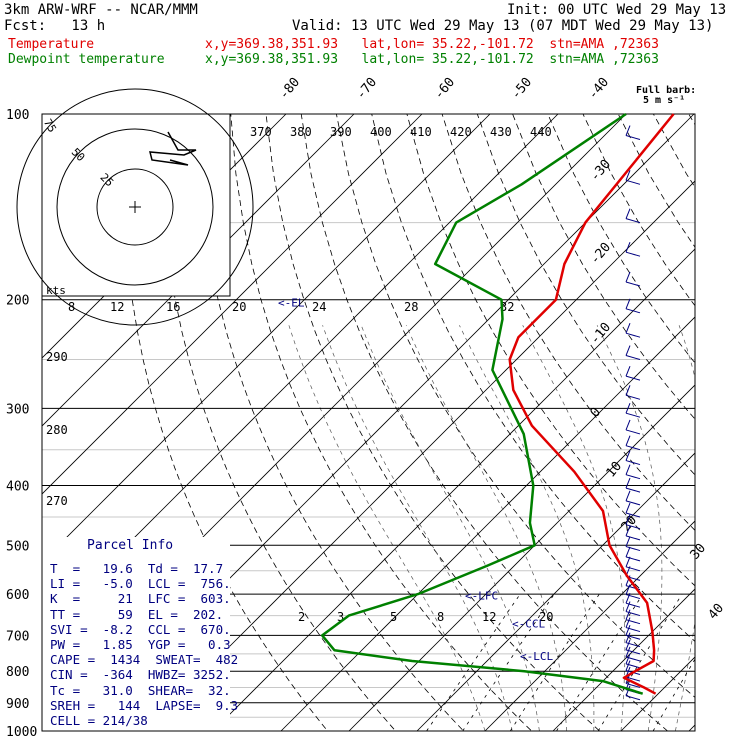 Image resolution: width=740 pixels, height=740 pixels. What do you see at coordinates (144, 660) in the screenshot?
I see `parcel-info-row: CAPE = 1434 SWEAT= 482` at bounding box center [144, 660].